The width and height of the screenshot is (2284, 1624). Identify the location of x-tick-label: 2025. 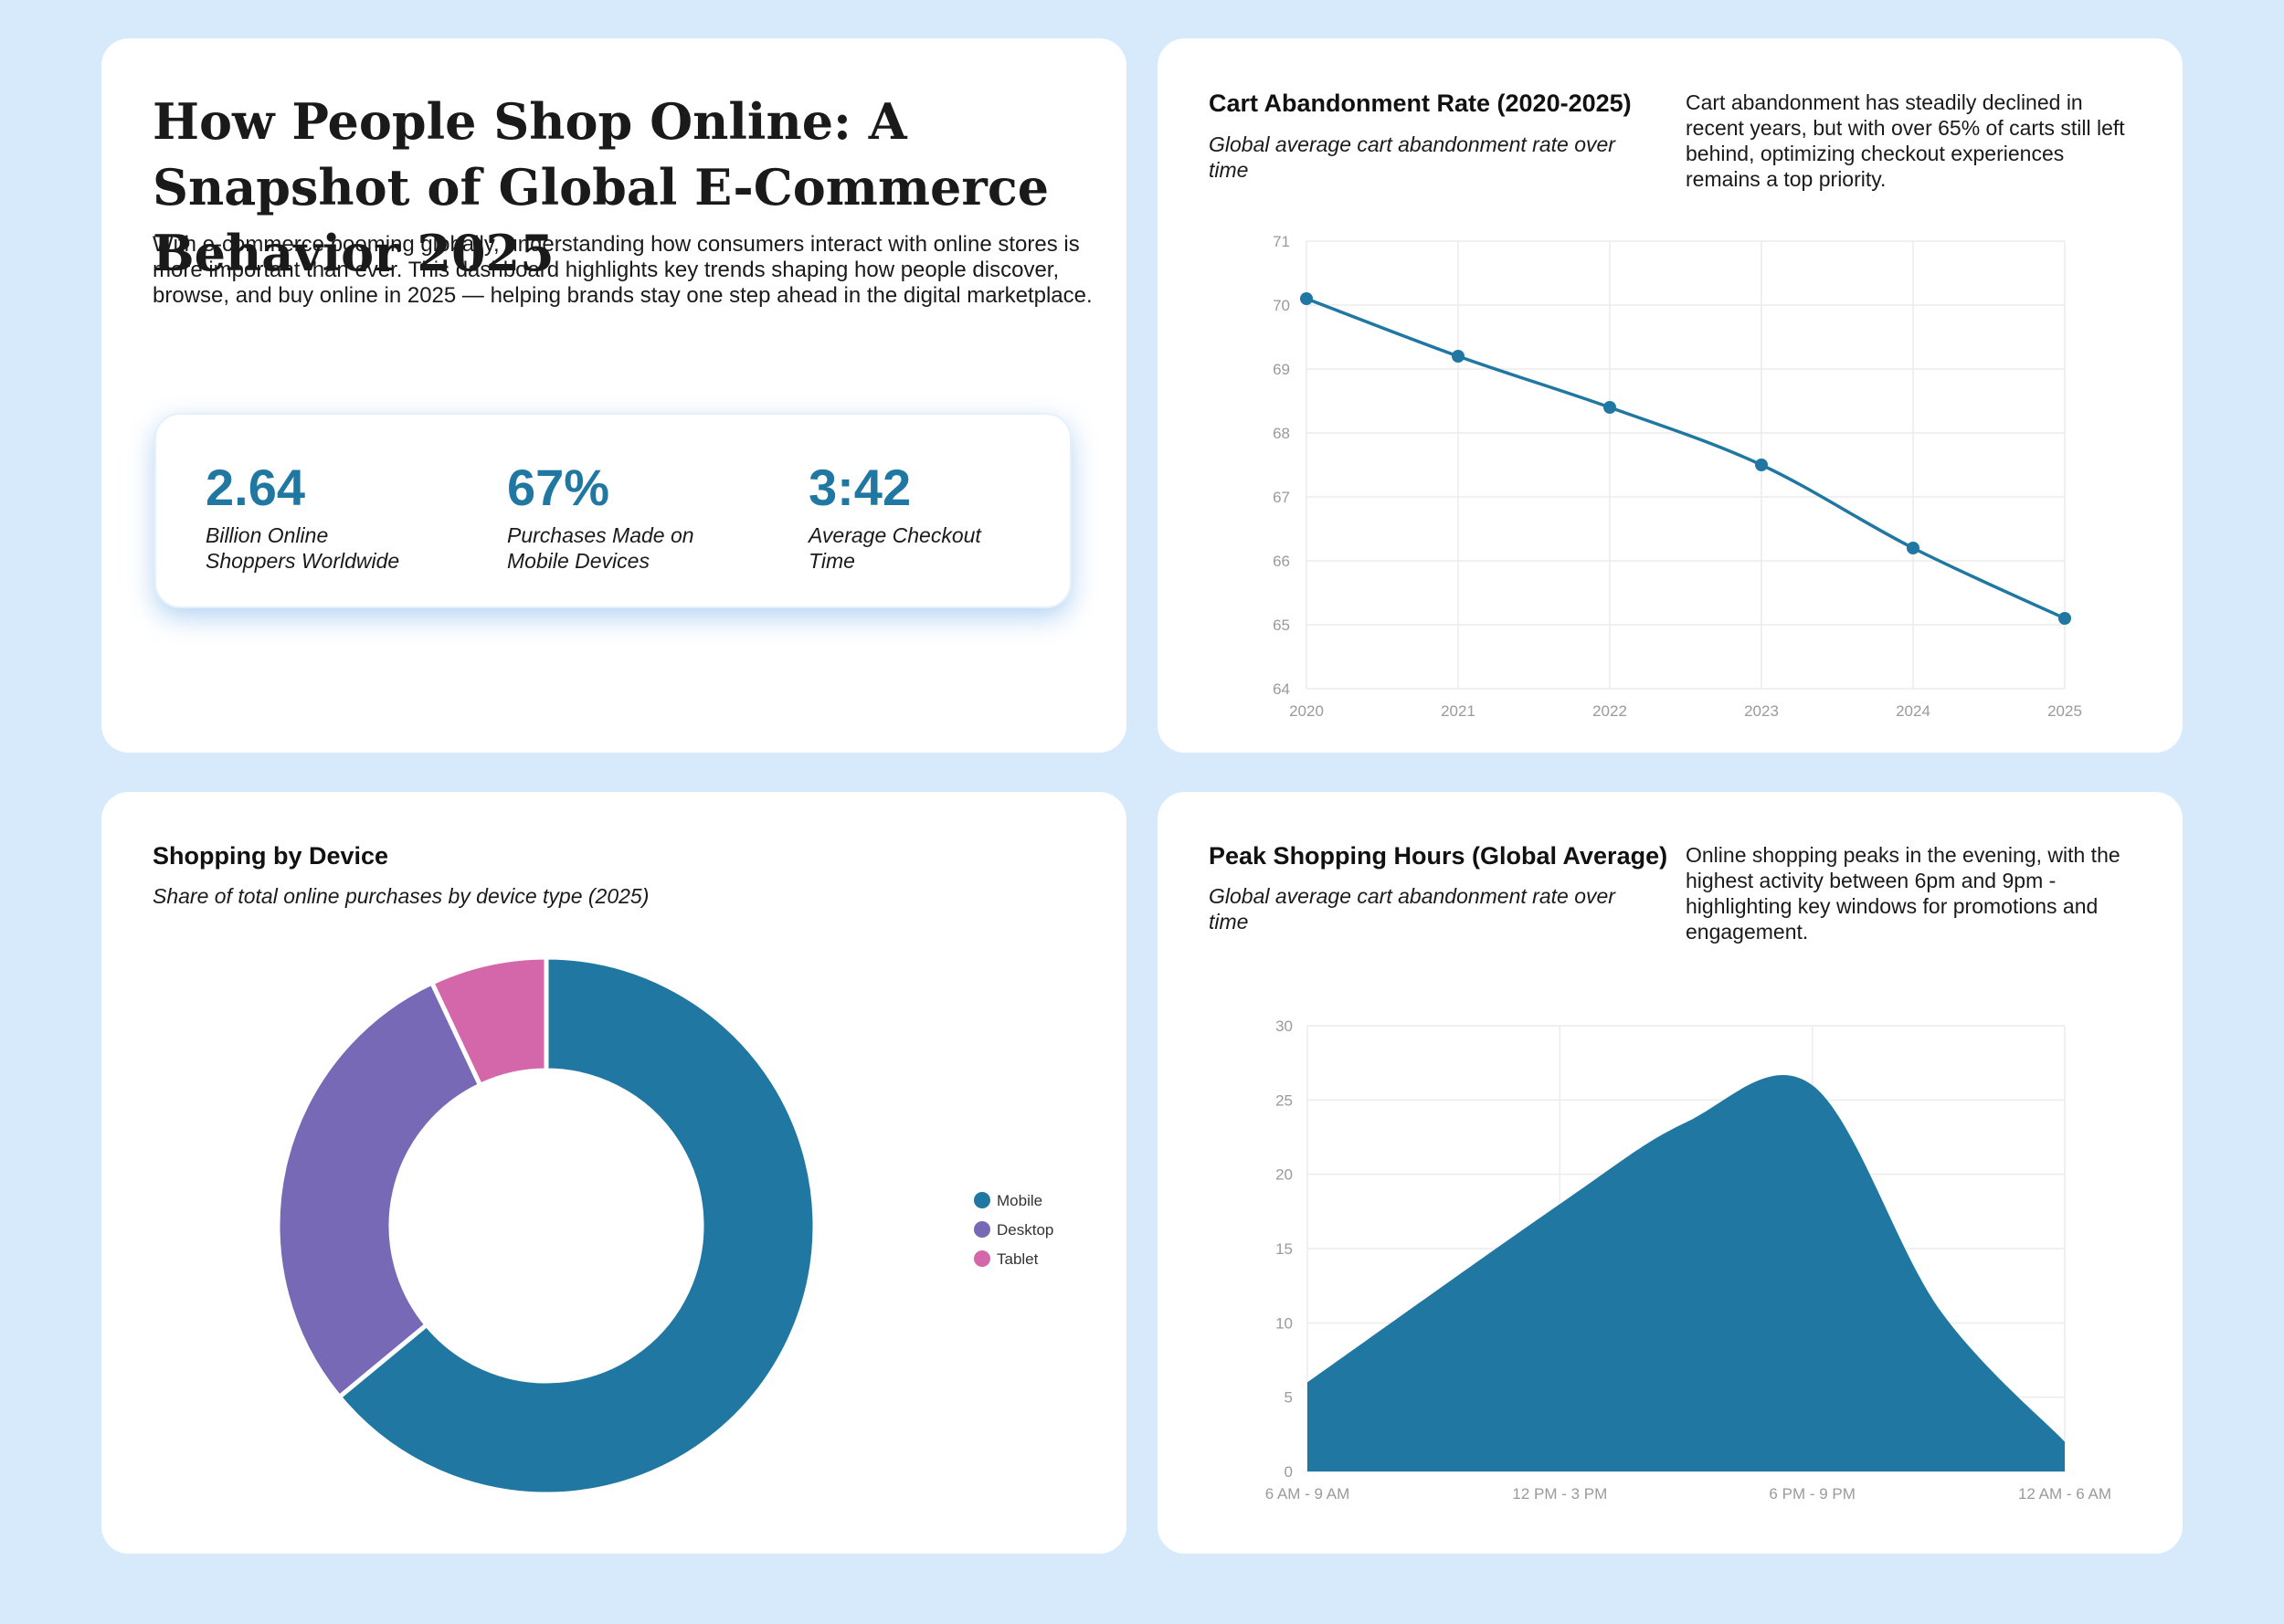
(2064, 711).